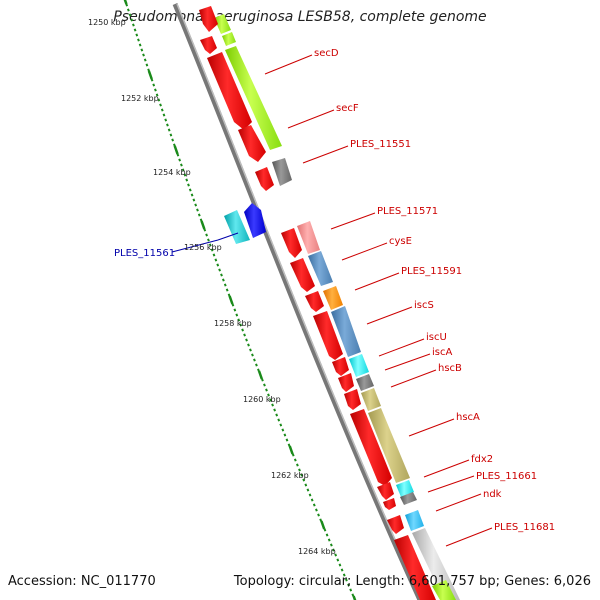  What do you see at coordinates (395, 524) in the screenshot?
I see `gene-arrow-ndk` at bounding box center [395, 524].